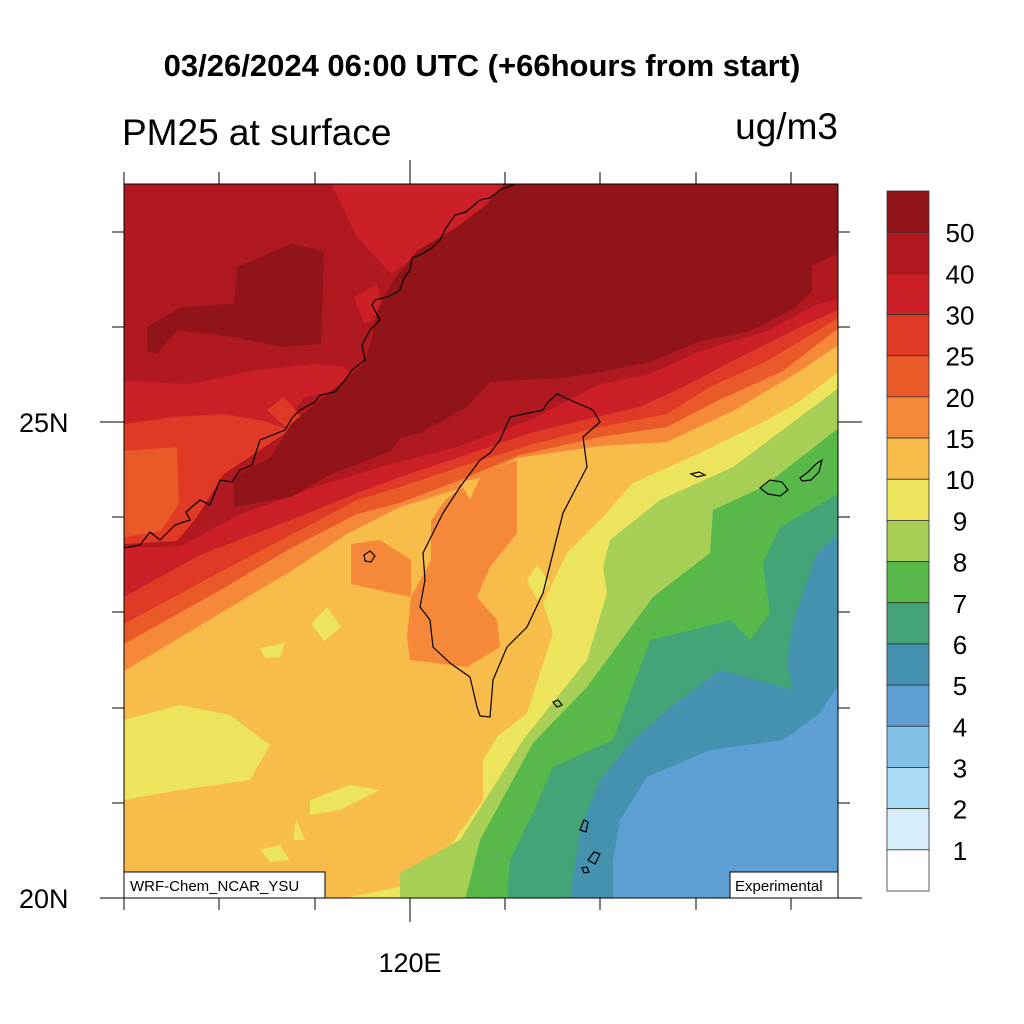 The image size is (1024, 1024). Describe the element at coordinates (698, 474) in the screenshot. I see `island-yonaguni` at that location.